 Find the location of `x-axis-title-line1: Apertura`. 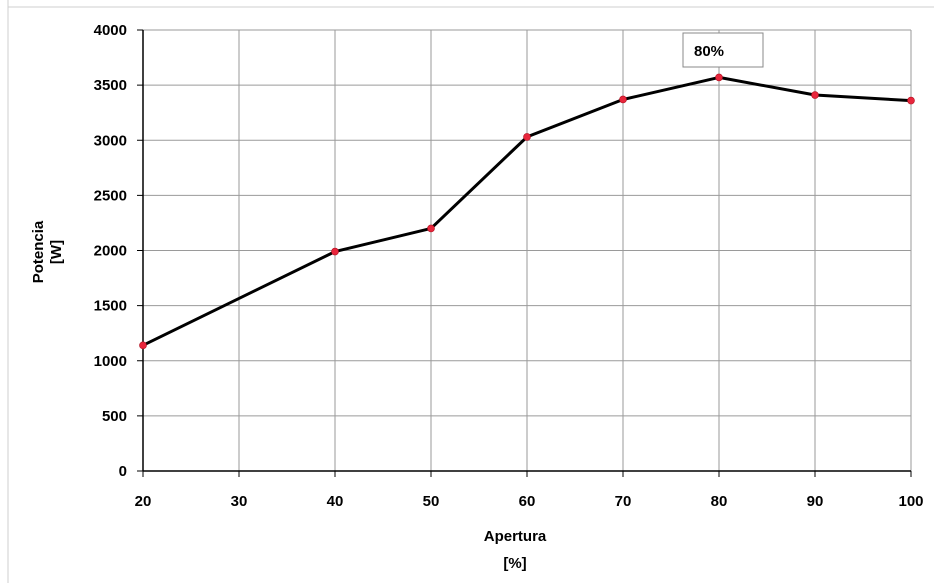

x-axis-title-line1: Apertura is located at coordinates (515, 536).